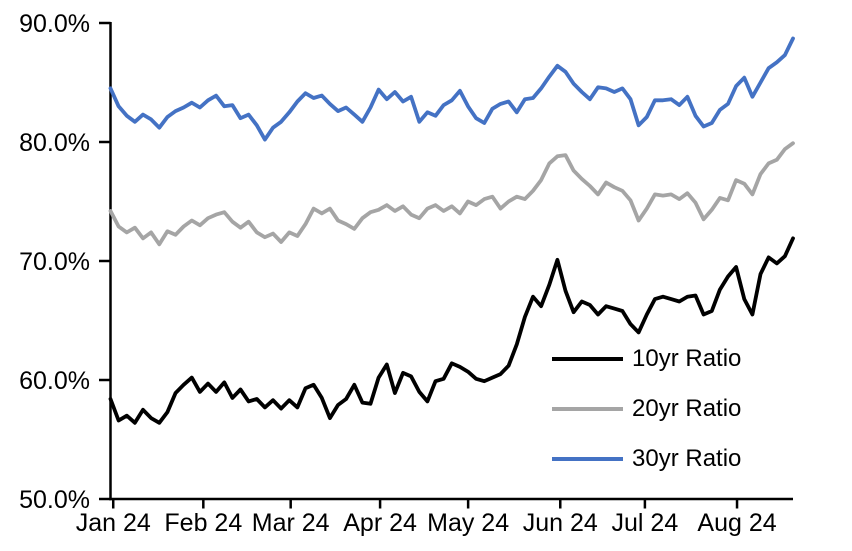 This screenshot has height=551, width=852. What do you see at coordinates (687, 458) in the screenshot?
I see `legend-label-30yr: 30yr Ratio` at bounding box center [687, 458].